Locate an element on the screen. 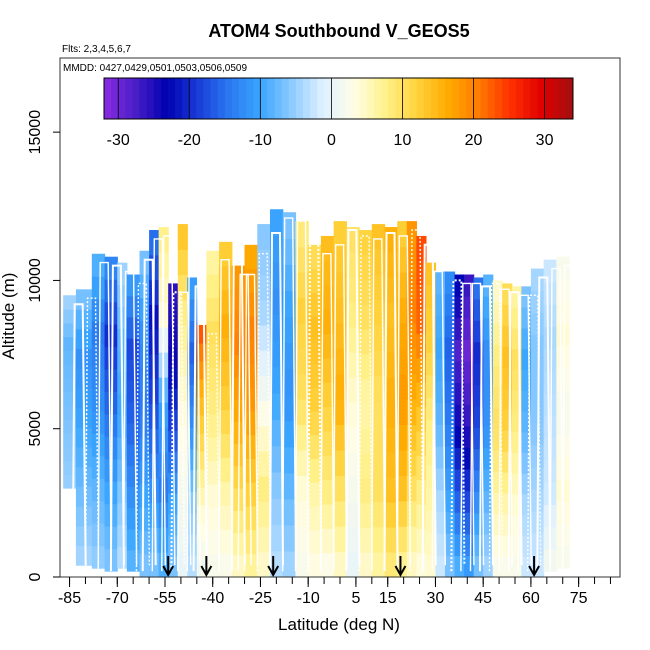  x-tick-label: -10 is located at coordinates (308, 598).